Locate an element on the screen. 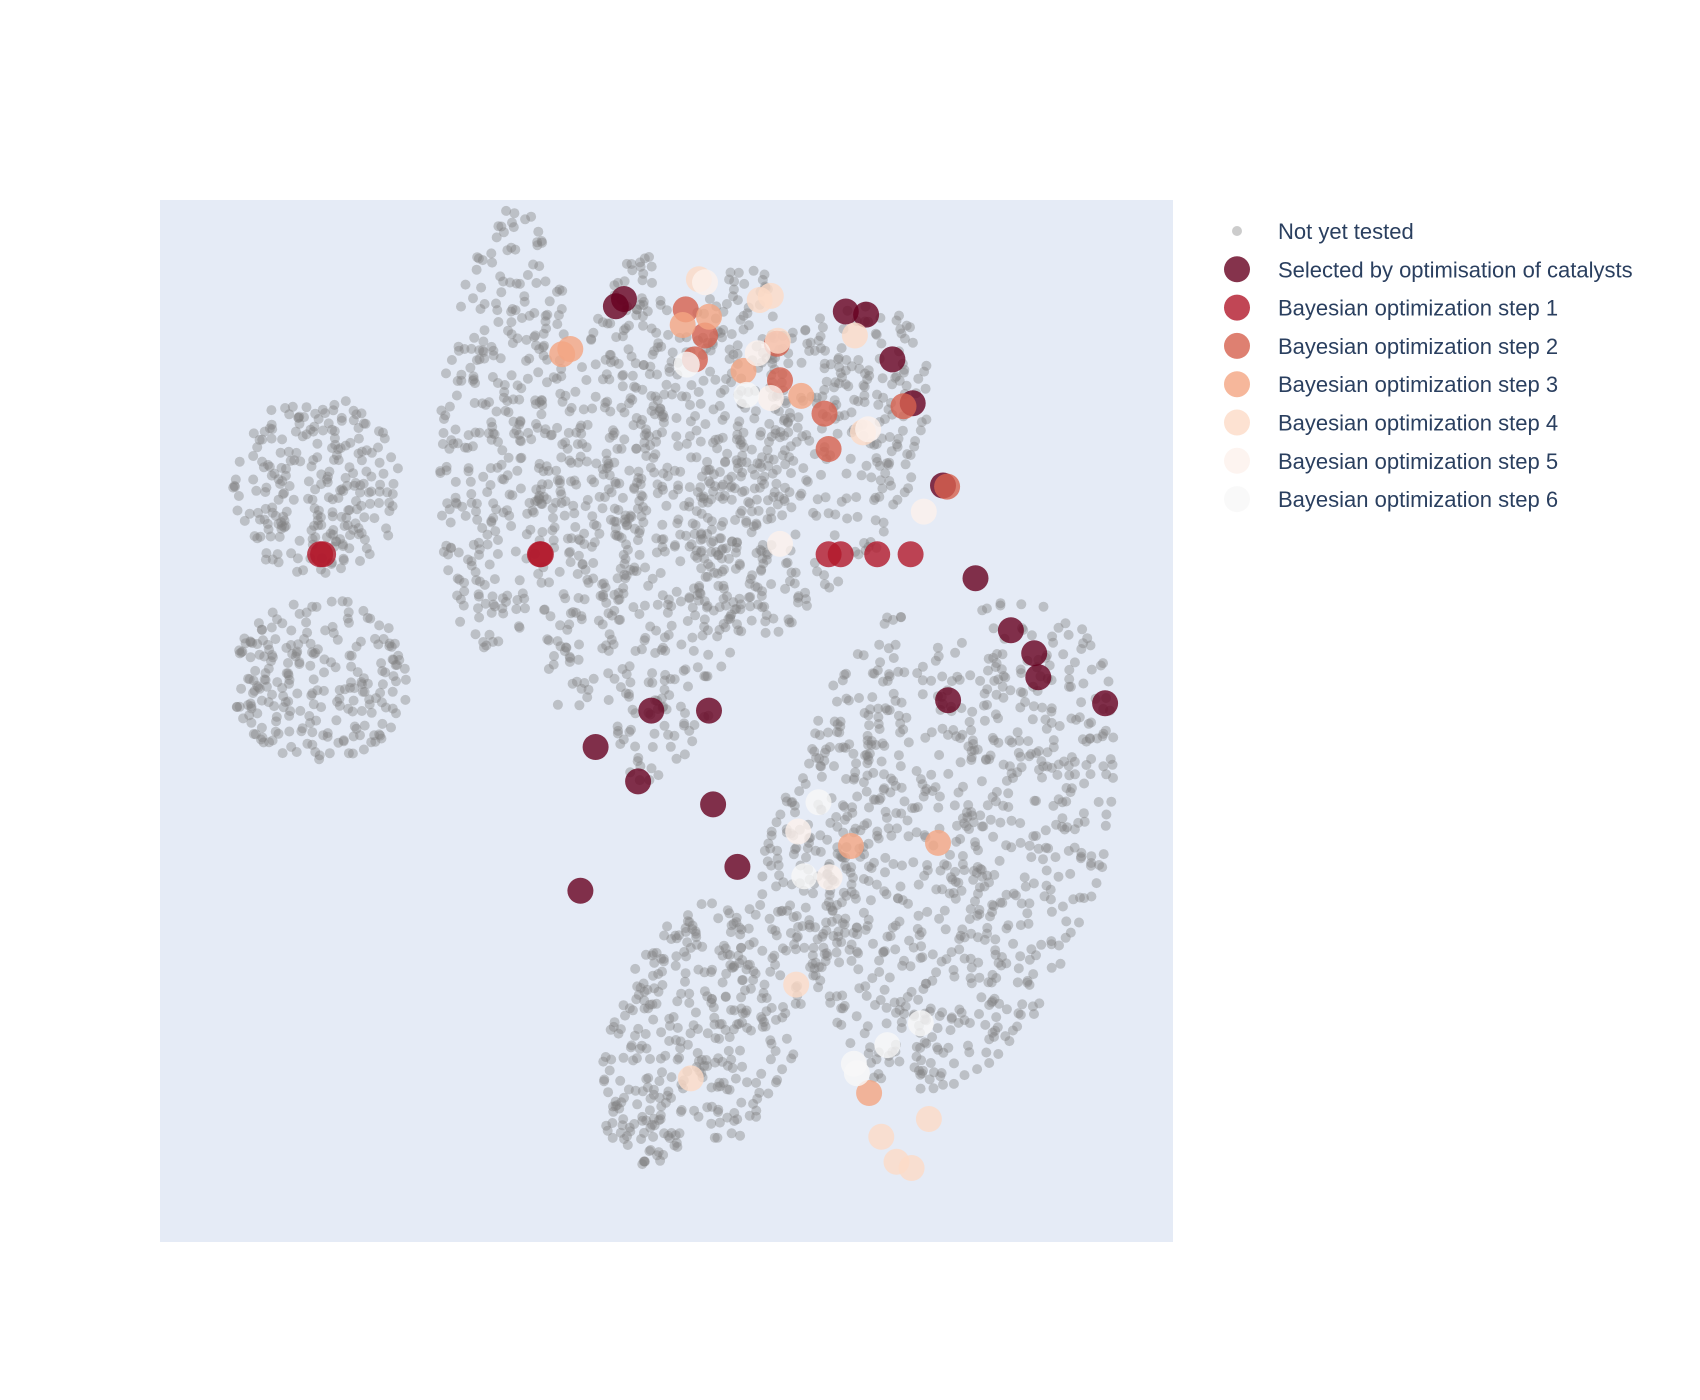  series-4-point is located at coordinates (743, 370).